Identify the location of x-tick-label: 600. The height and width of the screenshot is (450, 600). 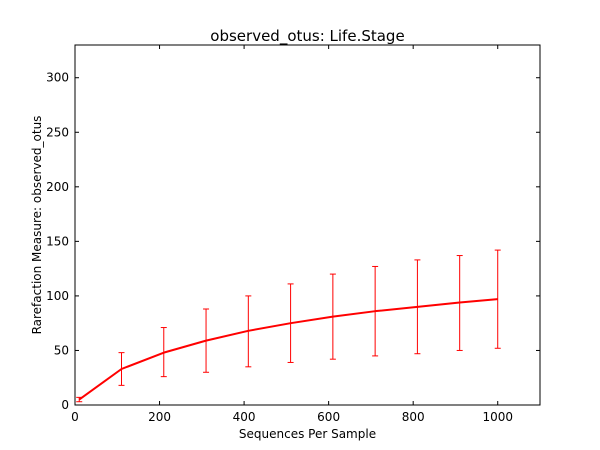
(328, 417).